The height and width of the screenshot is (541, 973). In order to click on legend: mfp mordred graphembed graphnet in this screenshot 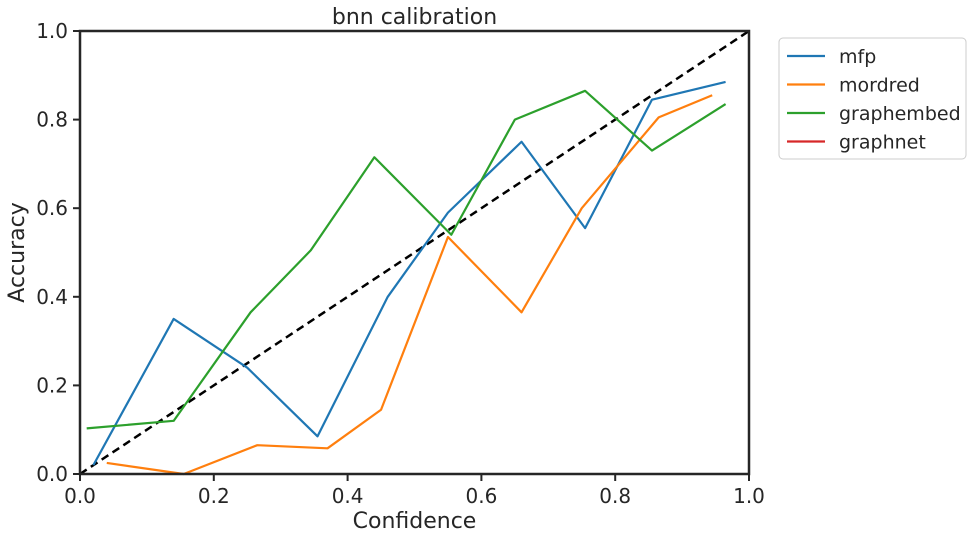, I will do `click(872, 98)`.